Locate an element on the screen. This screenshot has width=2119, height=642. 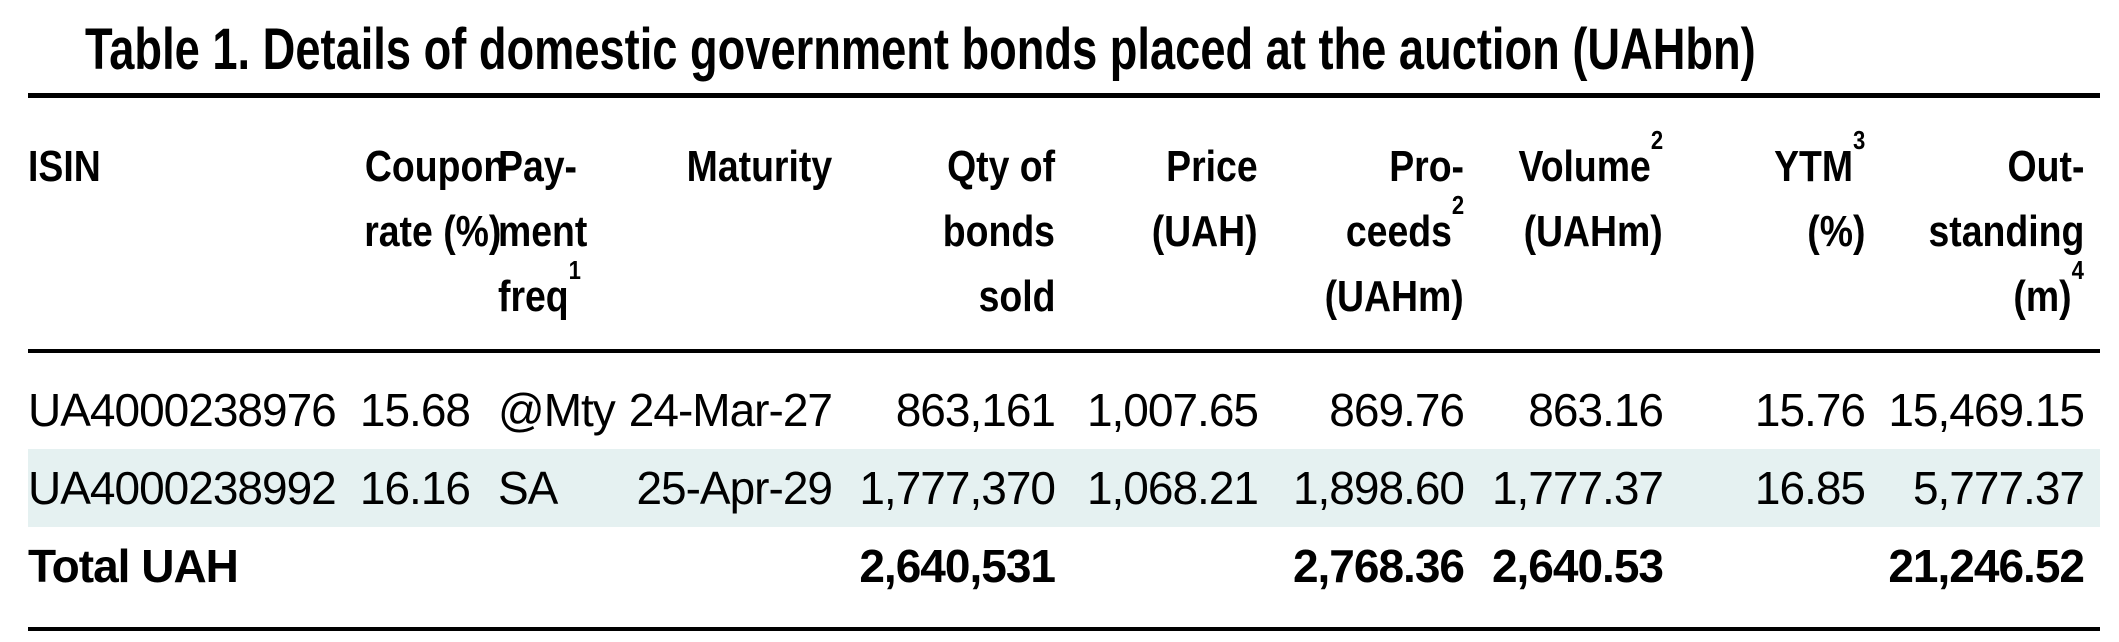
cell-proceeds: 1,898.60 is located at coordinates (1378, 488).